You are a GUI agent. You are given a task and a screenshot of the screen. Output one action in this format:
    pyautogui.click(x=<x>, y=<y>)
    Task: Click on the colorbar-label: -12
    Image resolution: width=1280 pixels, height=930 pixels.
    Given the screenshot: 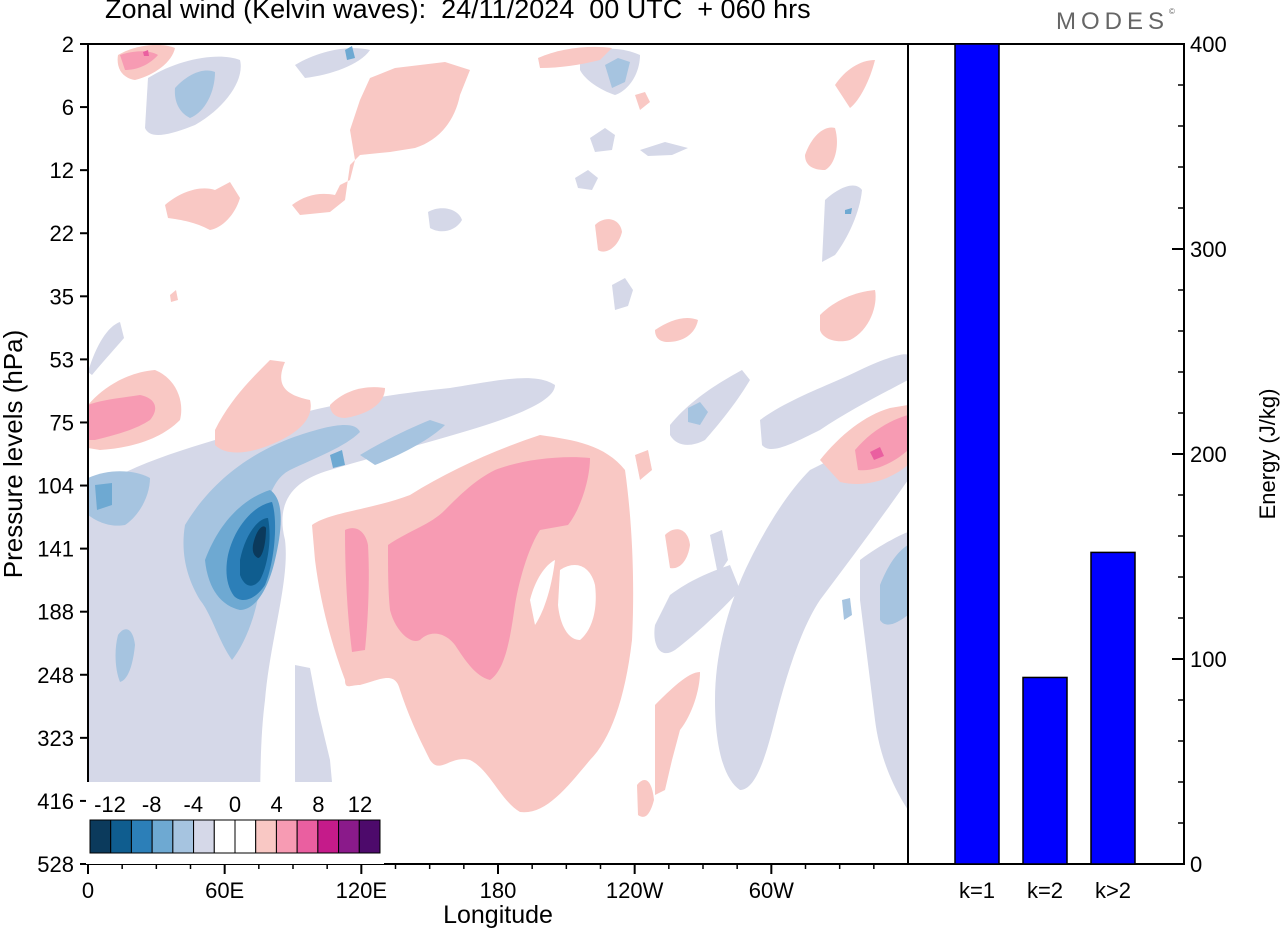 What is the action you would take?
    pyautogui.click(x=110, y=804)
    